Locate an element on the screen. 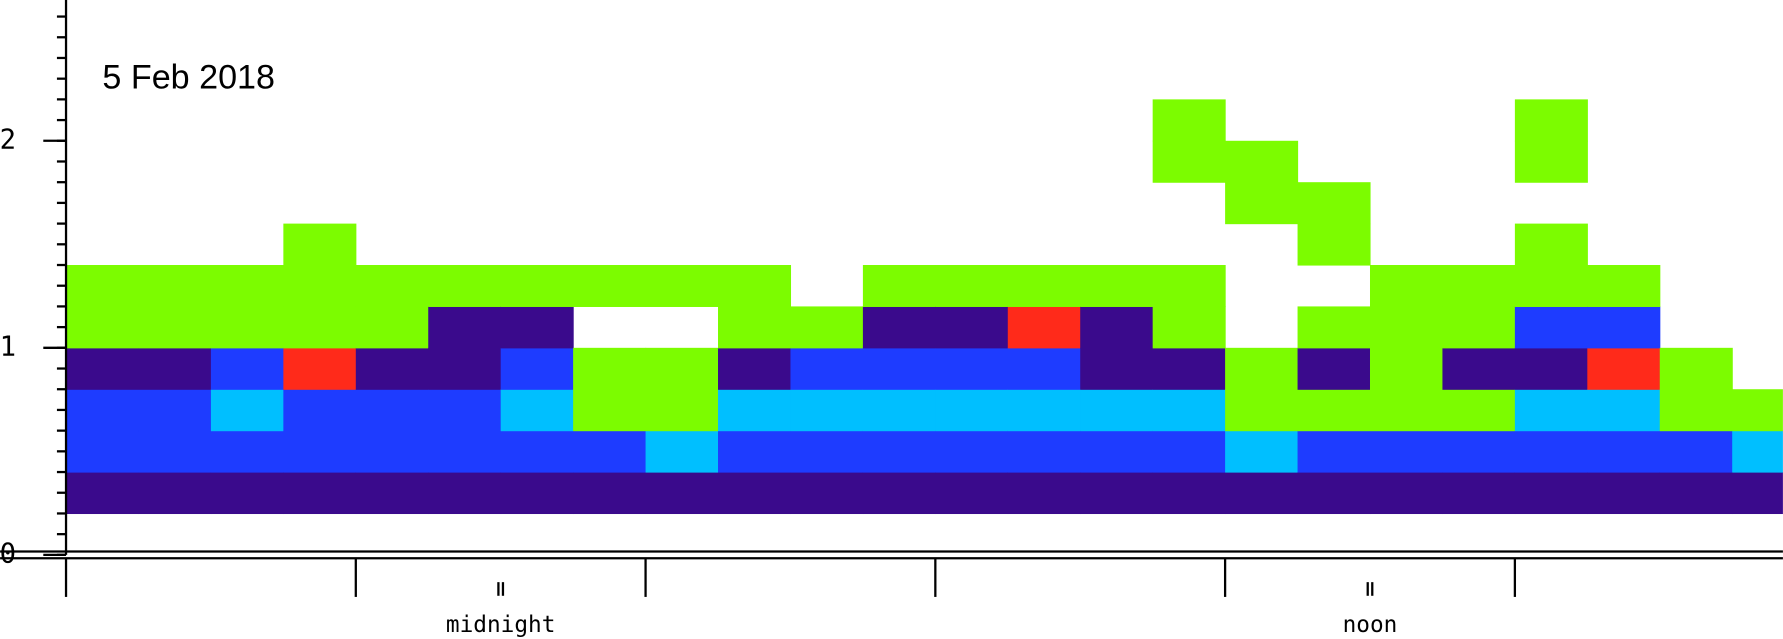 The width and height of the screenshot is (1783, 639). annotation: midnight is located at coordinates (501, 625).